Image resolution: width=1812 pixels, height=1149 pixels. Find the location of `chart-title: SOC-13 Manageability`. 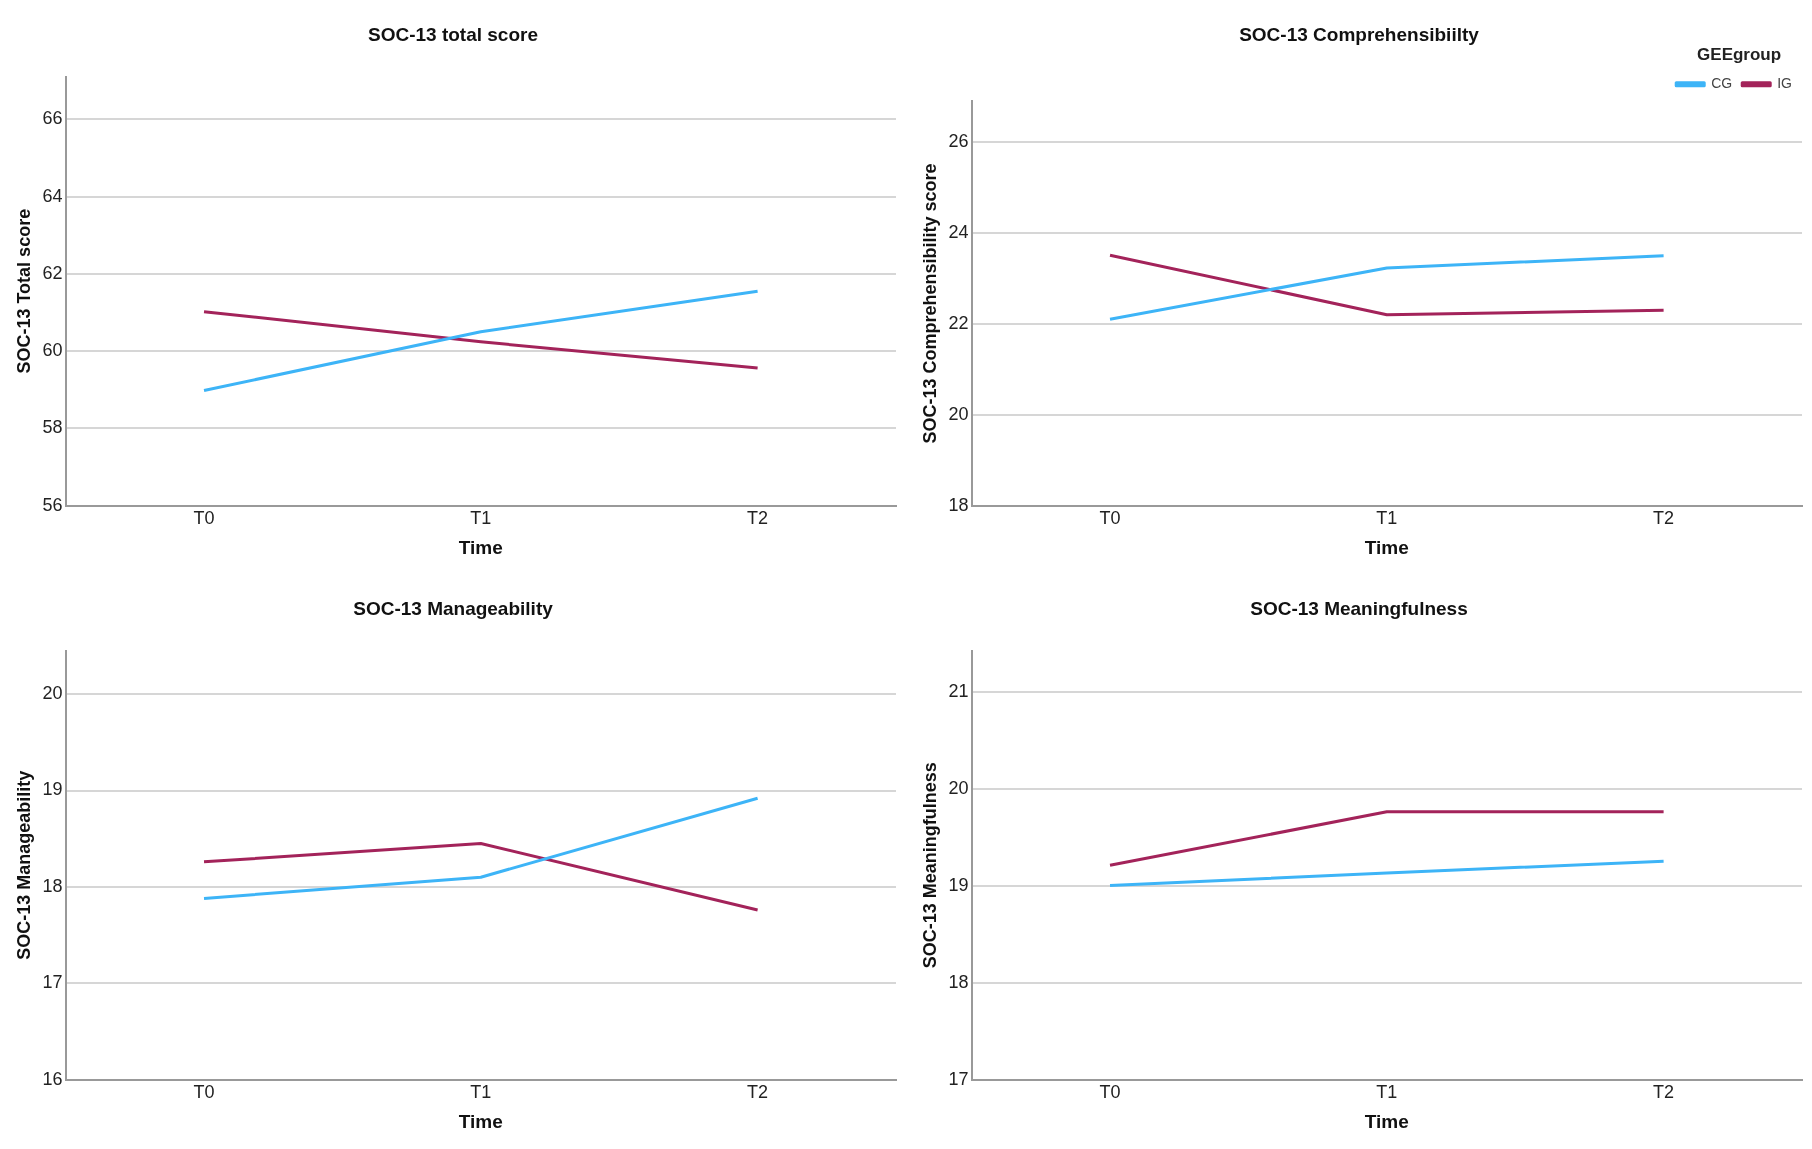

chart-title: SOC-13 Manageability is located at coordinates (453, 608).